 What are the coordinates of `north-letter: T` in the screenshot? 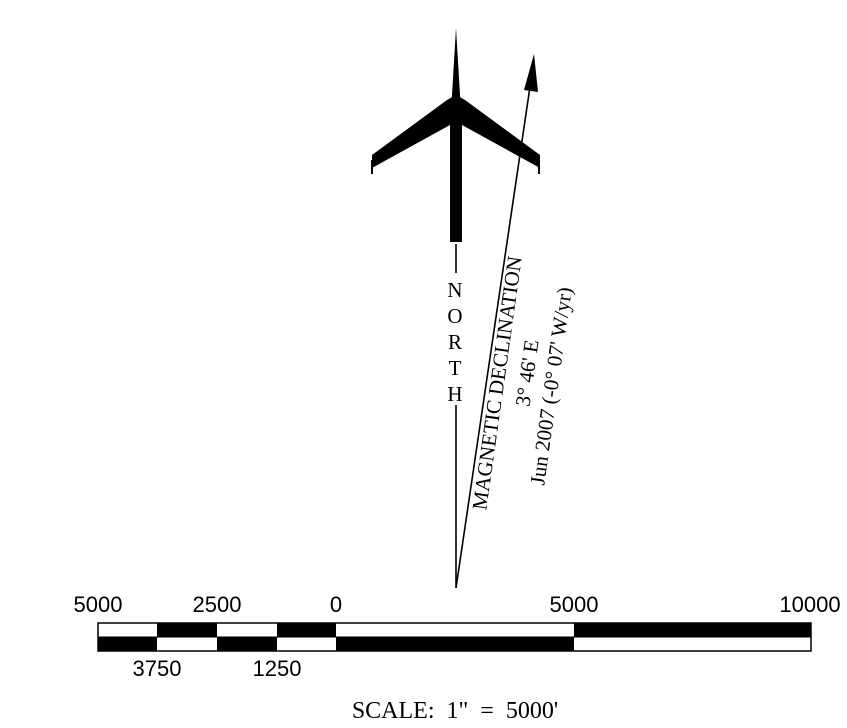 It's located at (455, 368).